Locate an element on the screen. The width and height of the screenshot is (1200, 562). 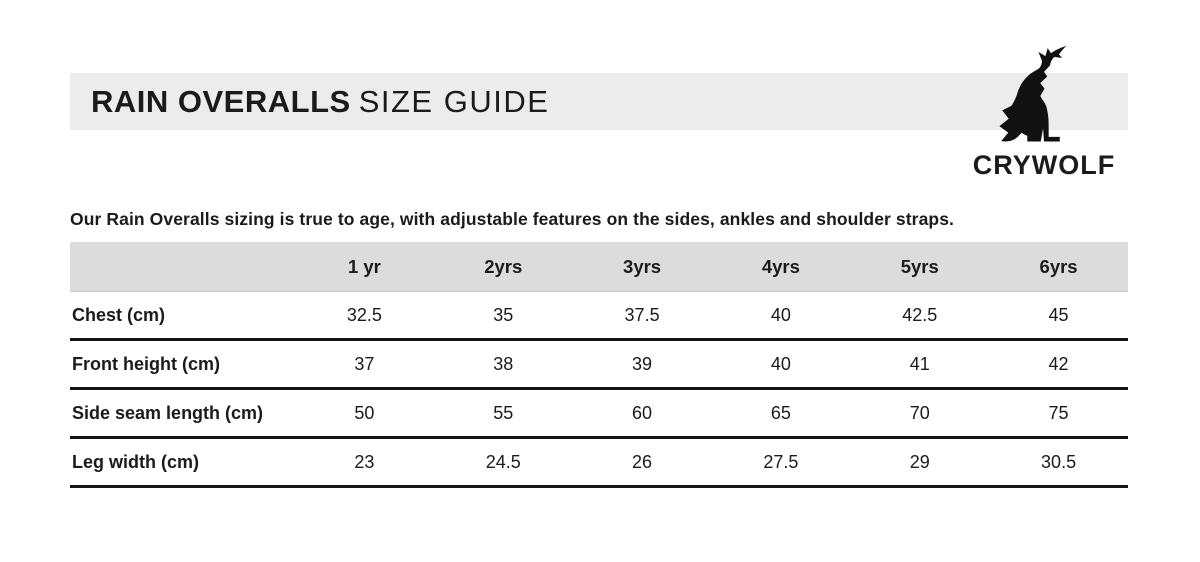
column-header: 6yrs is located at coordinates (1058, 266).